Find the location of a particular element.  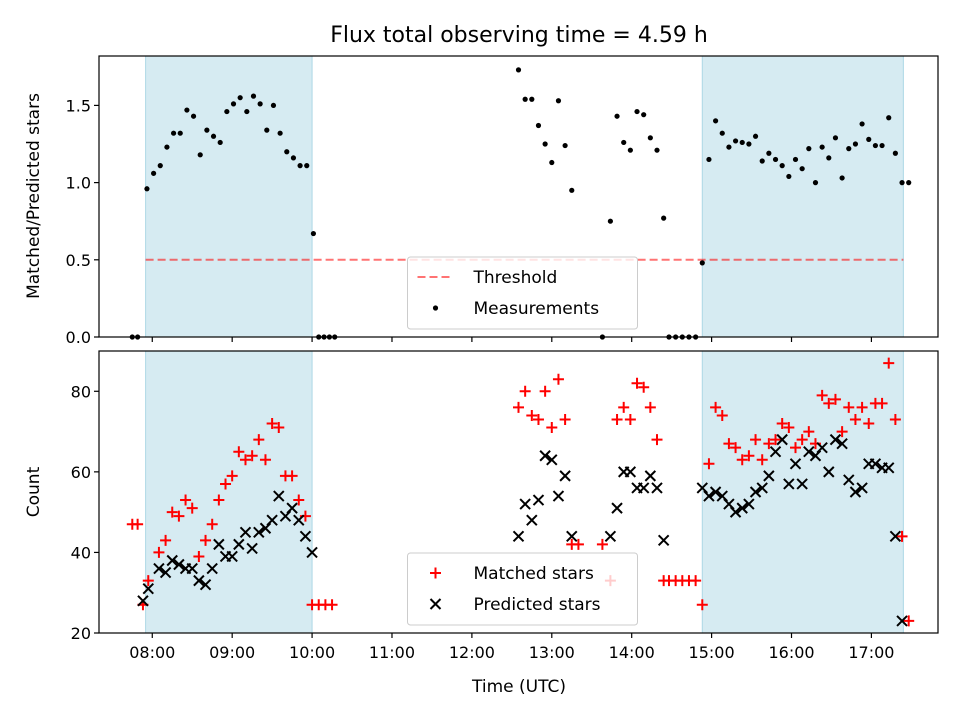

x-tick-label: 12:00 is located at coordinates (472, 652).